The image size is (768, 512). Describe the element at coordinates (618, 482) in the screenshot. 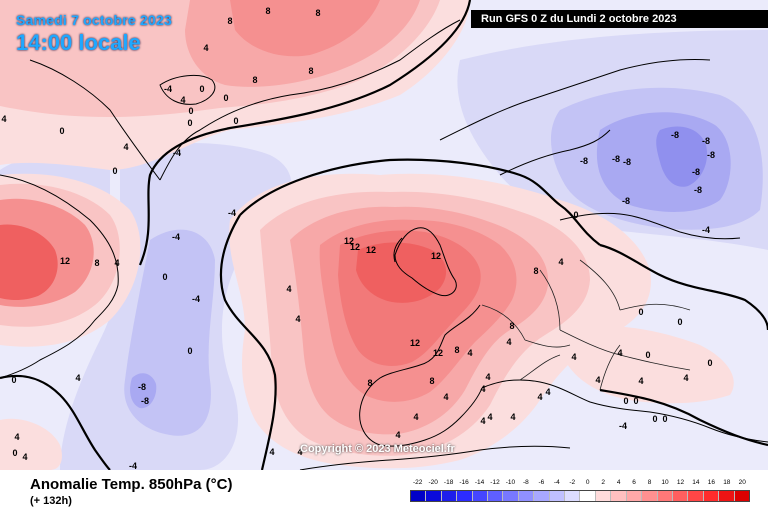

I see `legend-label: 4` at that location.